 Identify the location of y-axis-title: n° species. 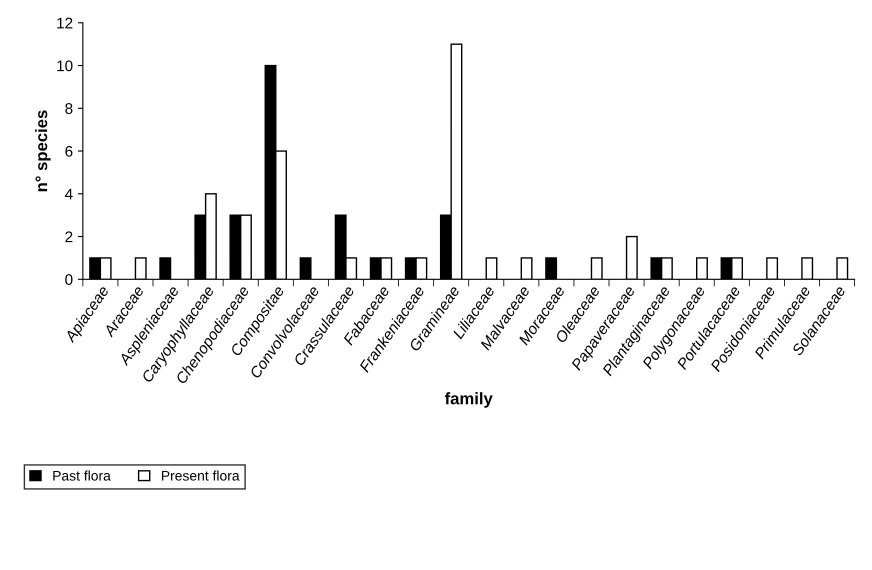
(43, 151).